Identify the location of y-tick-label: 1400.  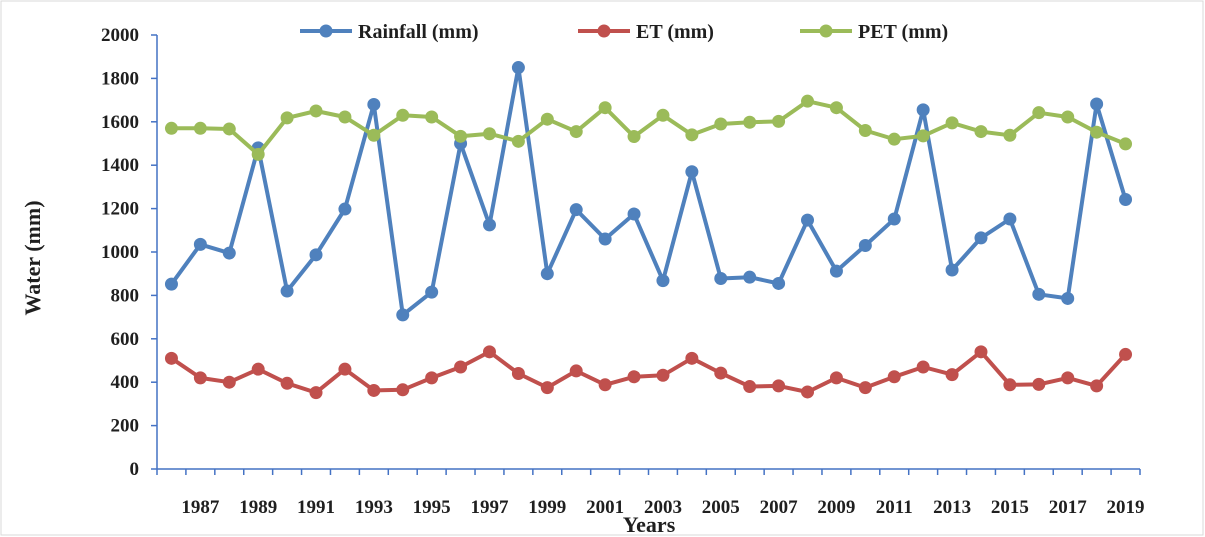
(120, 165).